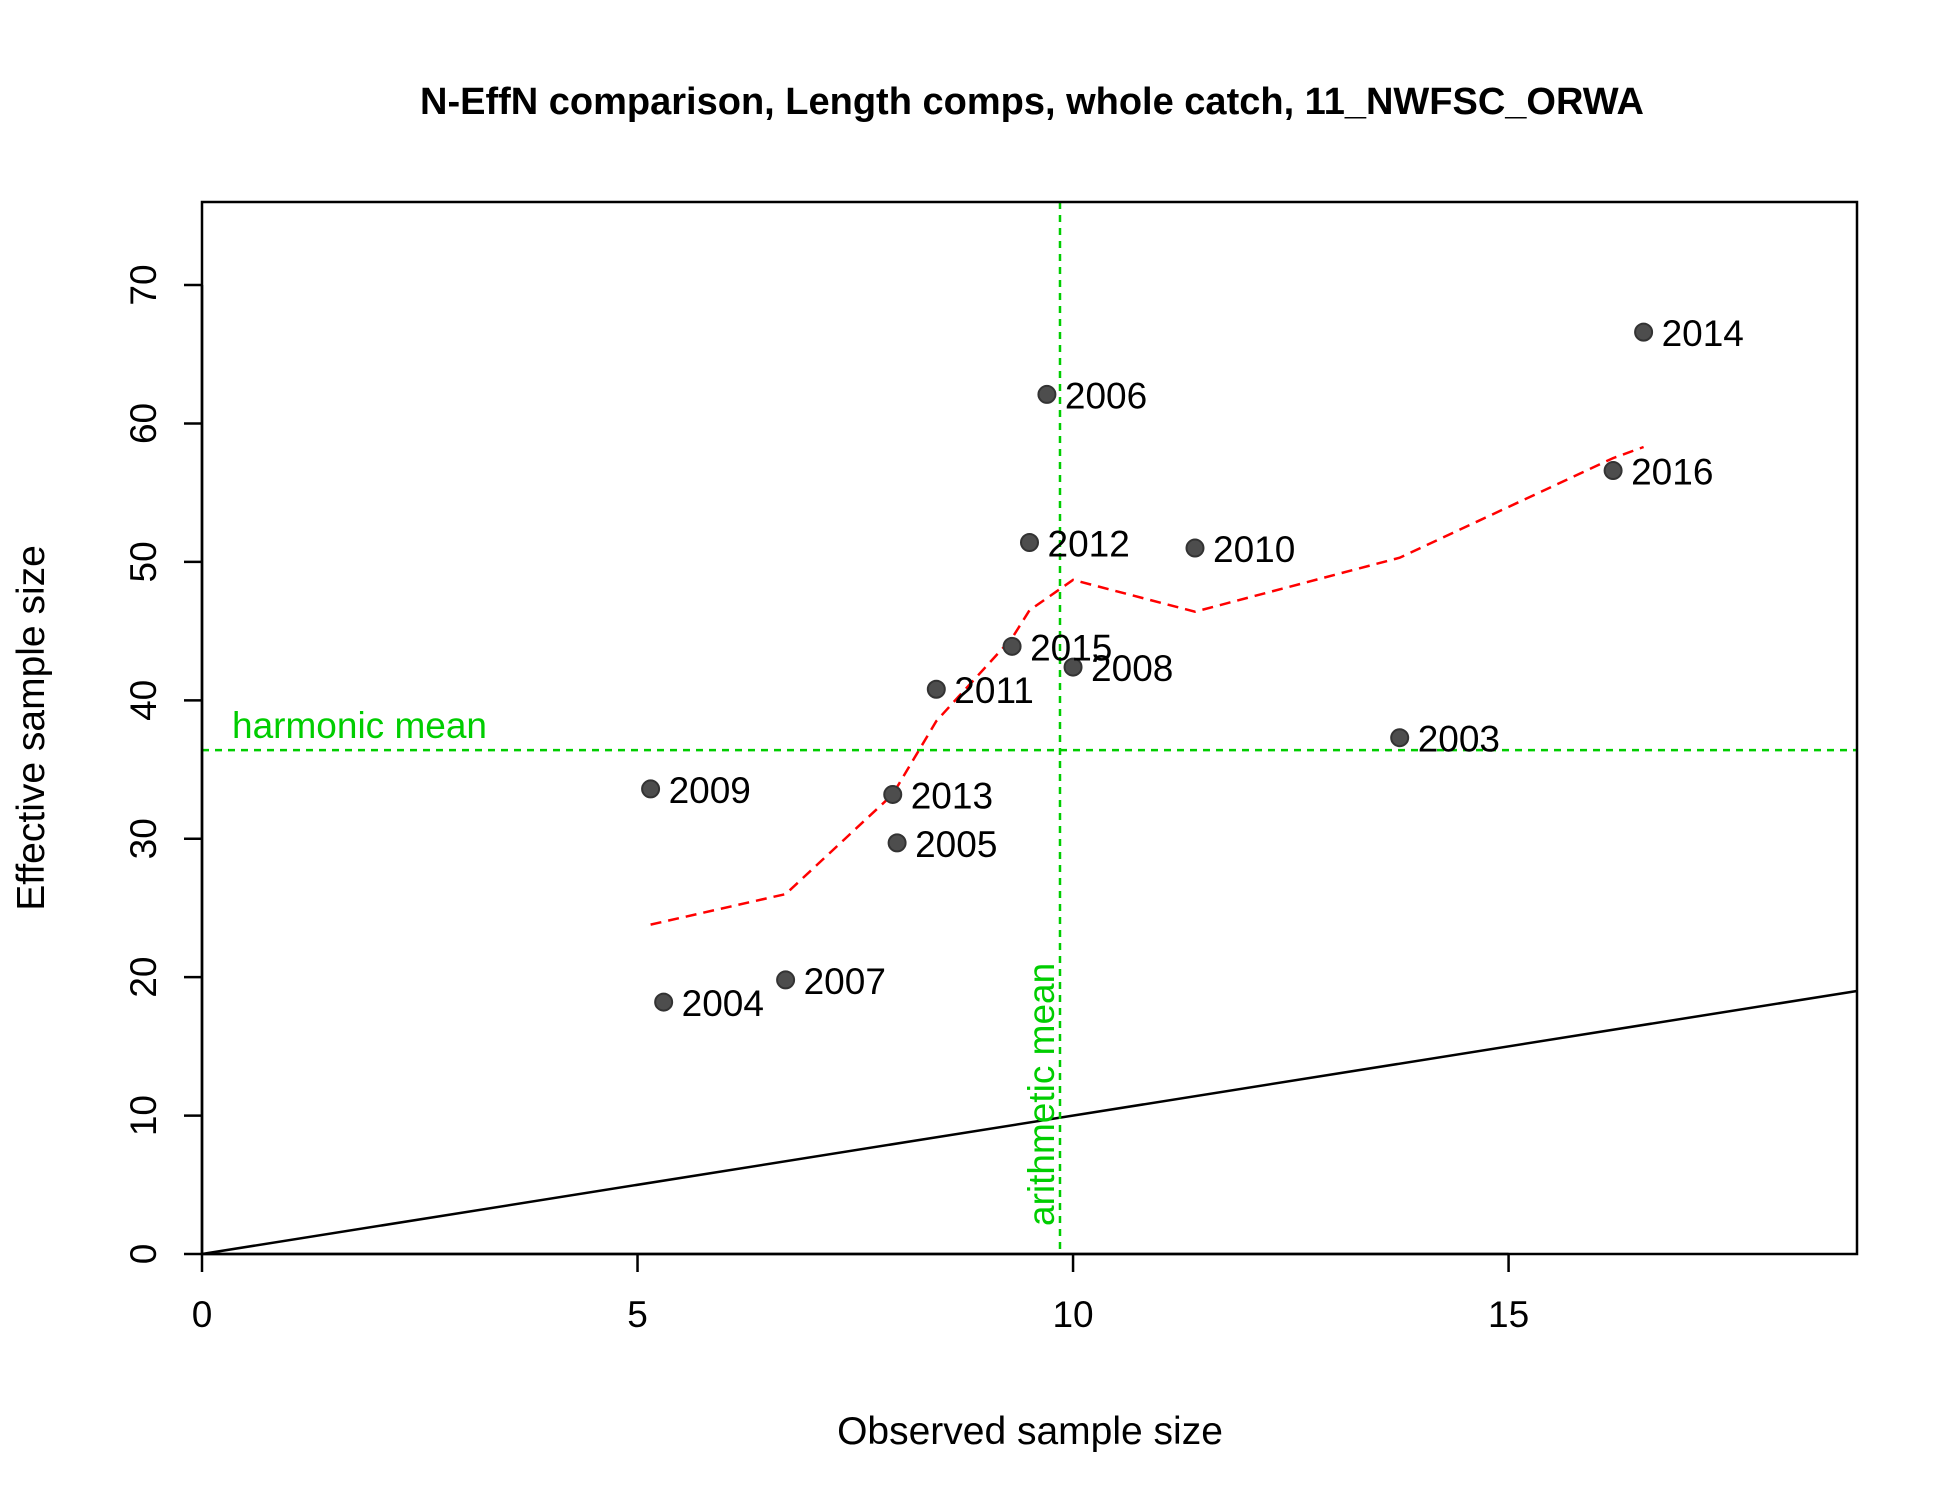  Describe the element at coordinates (1041, 1094) in the screenshot. I see `arithmetic-mean-label: arithmetic mean` at that location.